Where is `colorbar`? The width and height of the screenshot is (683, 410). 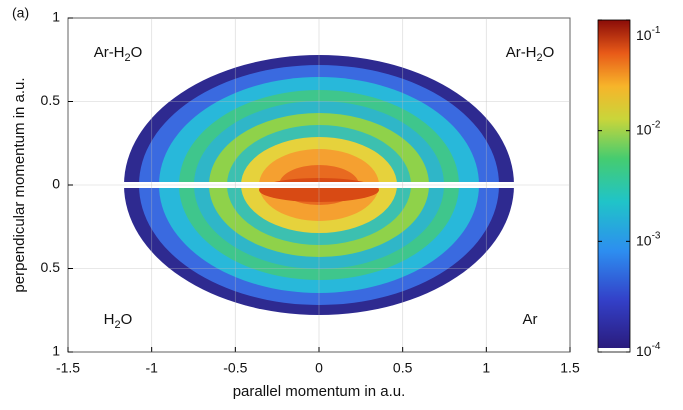 colorbar is located at coordinates (614, 185).